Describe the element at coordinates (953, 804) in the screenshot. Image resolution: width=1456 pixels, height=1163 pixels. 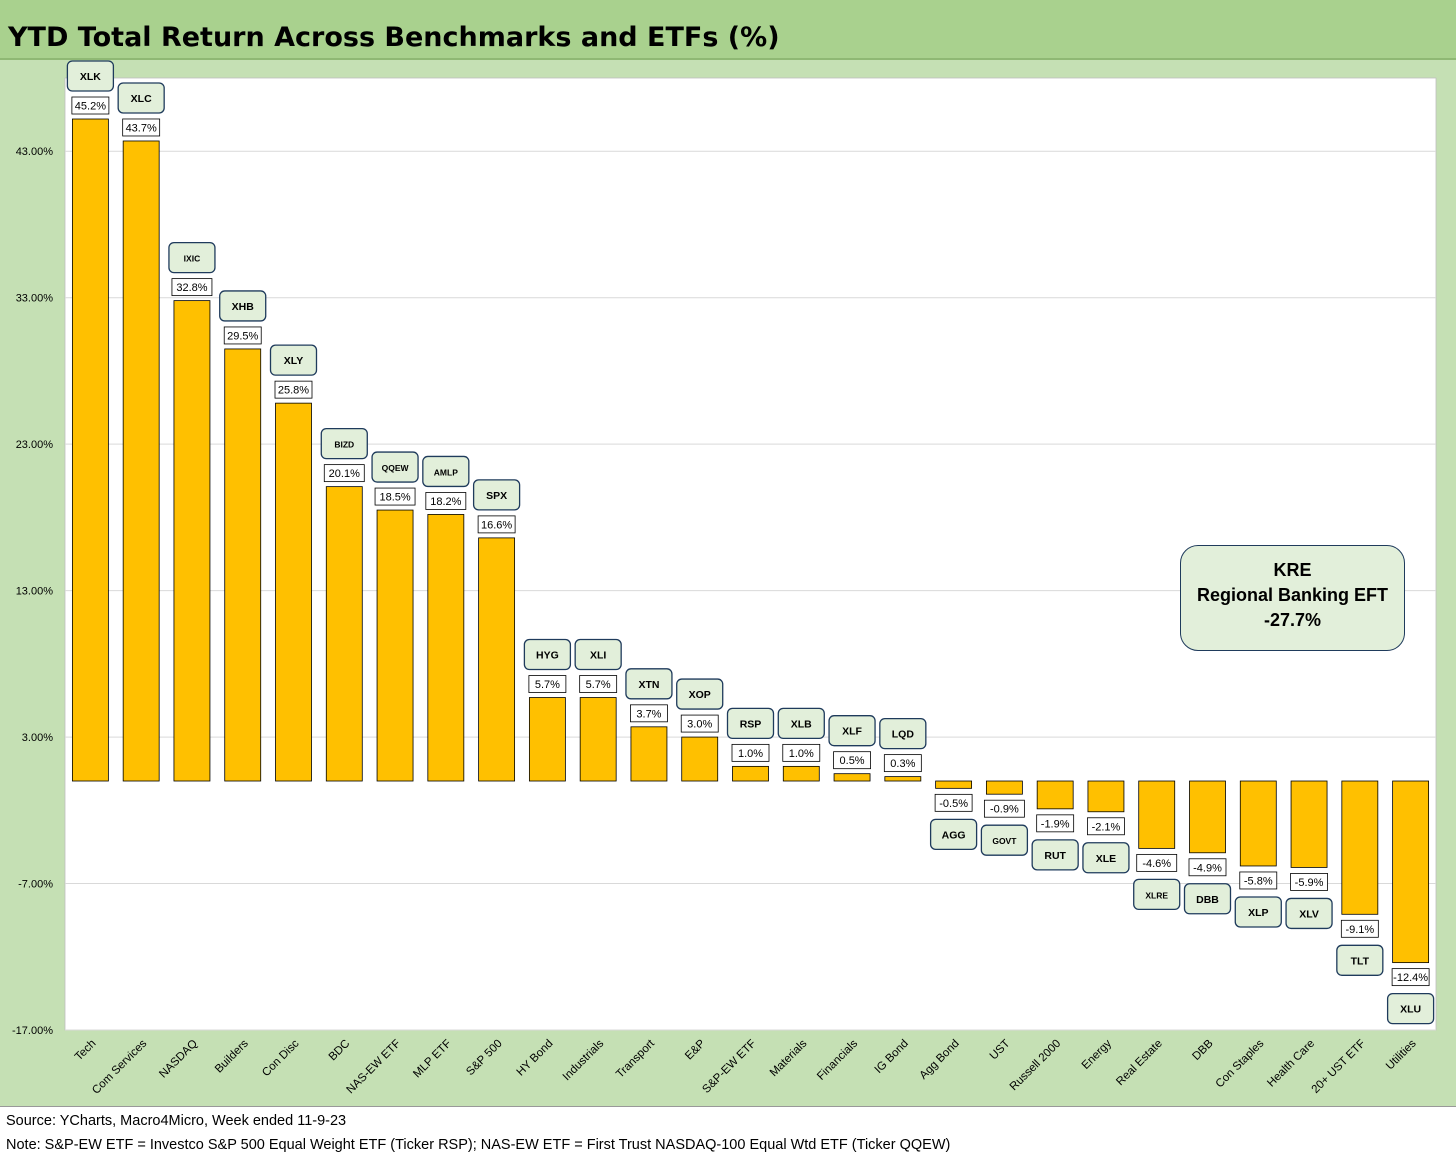
I see `data-label: -0.5%` at that location.